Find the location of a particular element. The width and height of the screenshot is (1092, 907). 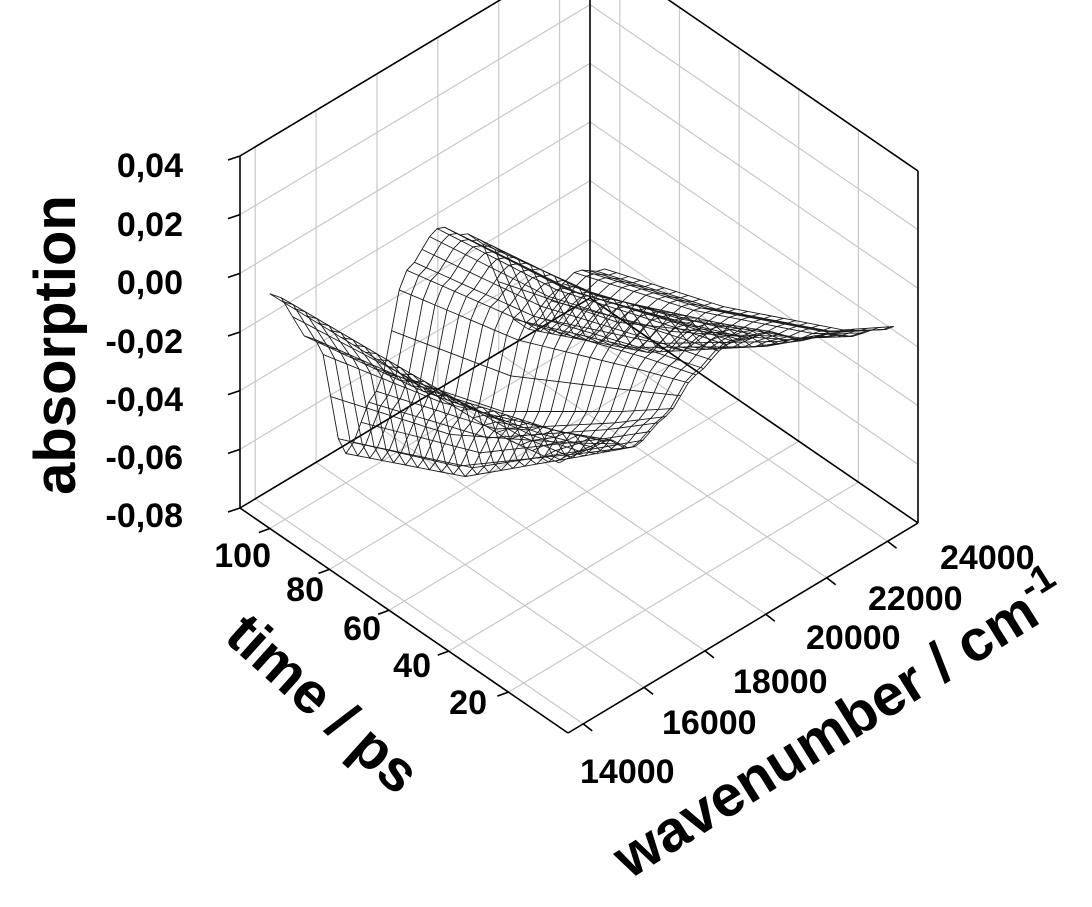

y-axis-label: time / ps is located at coordinates (323, 704).